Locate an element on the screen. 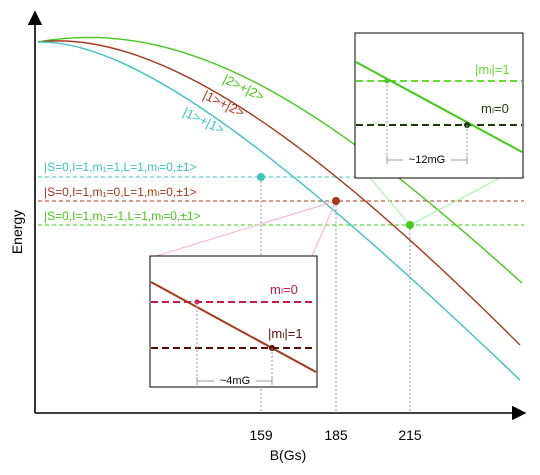 This screenshot has width=540, height=475. inset-bottom-upper-label: mₗ=0 is located at coordinates (284, 289).